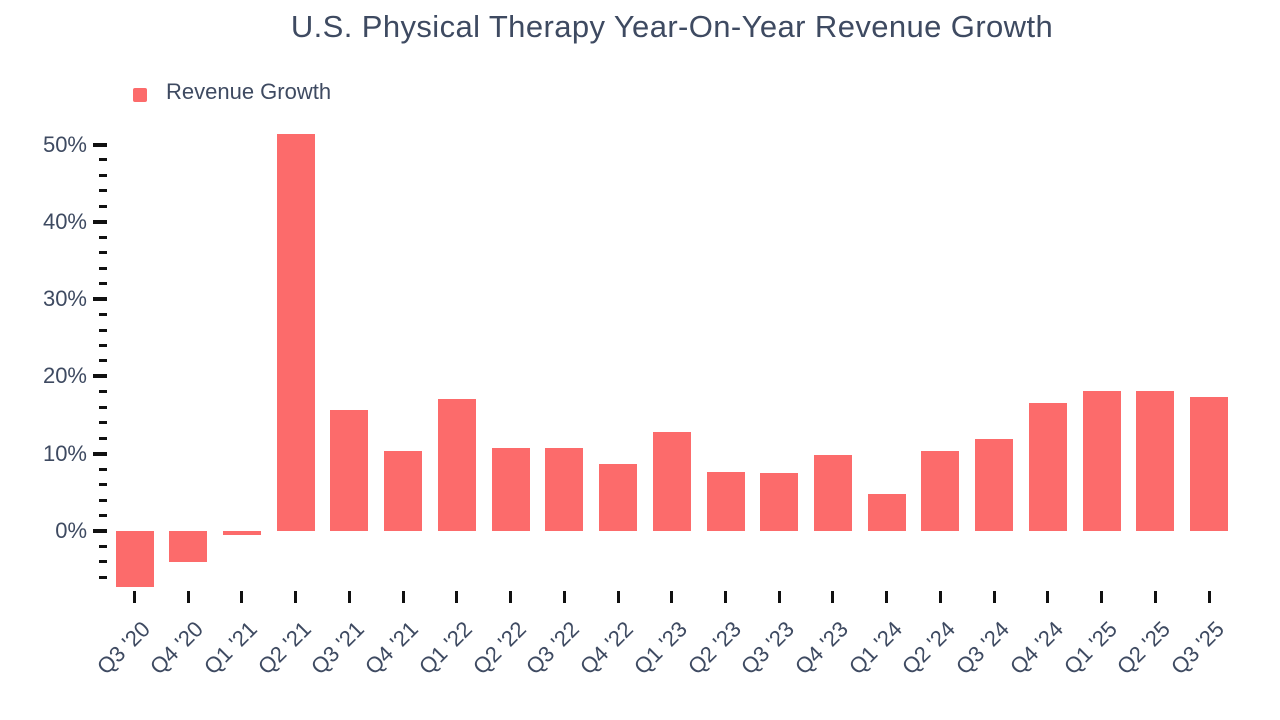  What do you see at coordinates (64, 299) in the screenshot?
I see `y-axis-label: 30%` at bounding box center [64, 299].